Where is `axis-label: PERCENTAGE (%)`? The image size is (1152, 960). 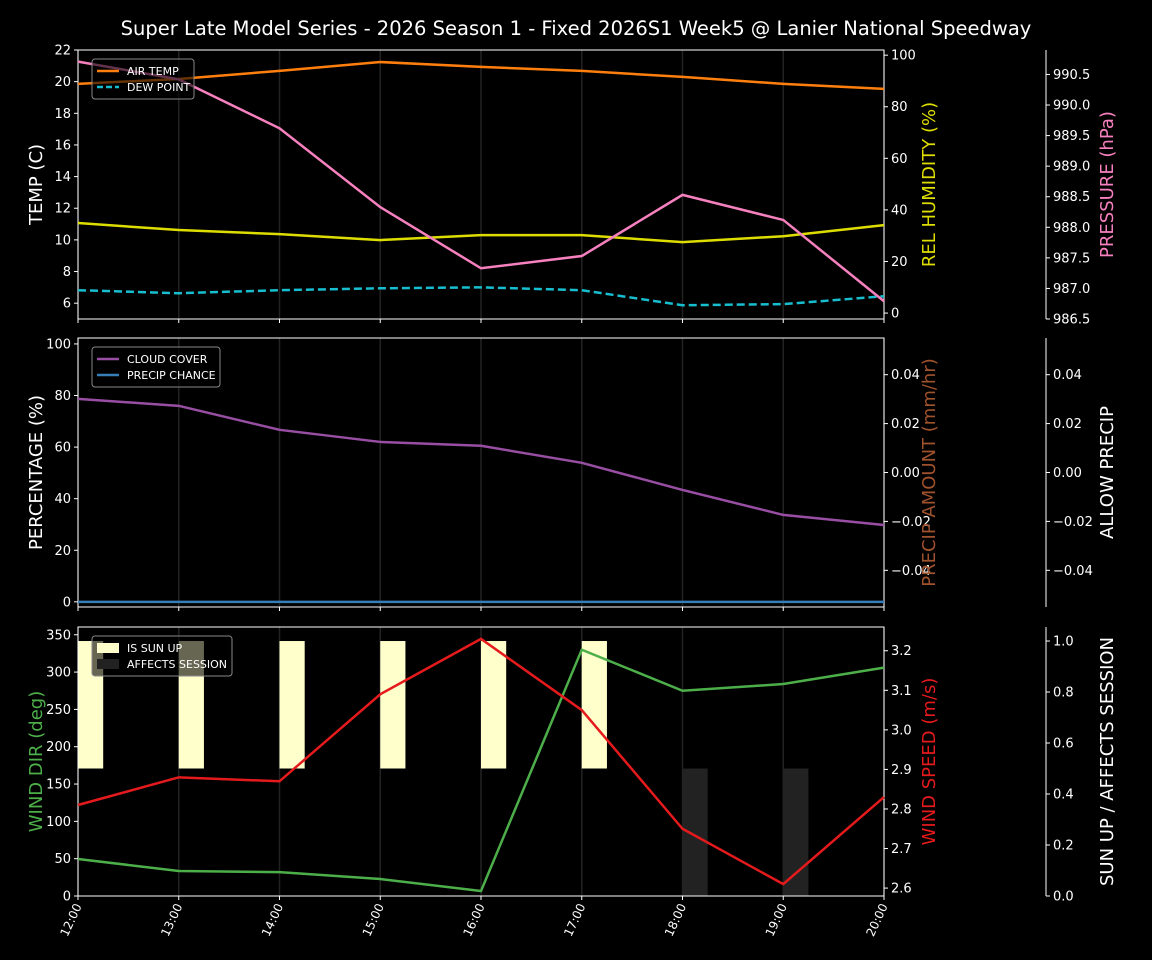
axis-label: PERCENTAGE (%) is located at coordinates (36, 472).